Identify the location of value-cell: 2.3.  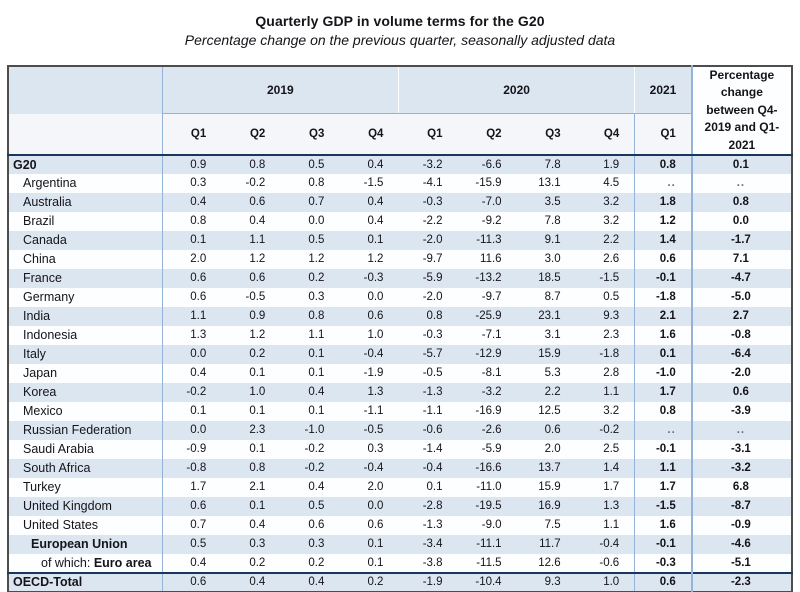
(611, 335).